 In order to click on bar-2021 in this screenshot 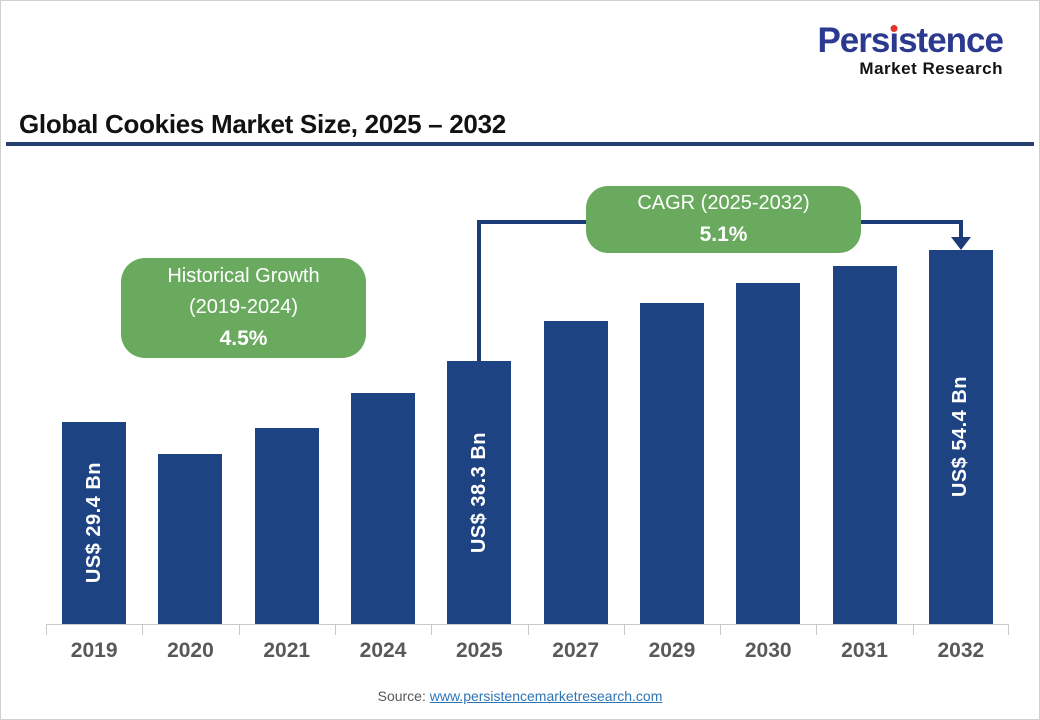, I will do `click(286, 526)`.